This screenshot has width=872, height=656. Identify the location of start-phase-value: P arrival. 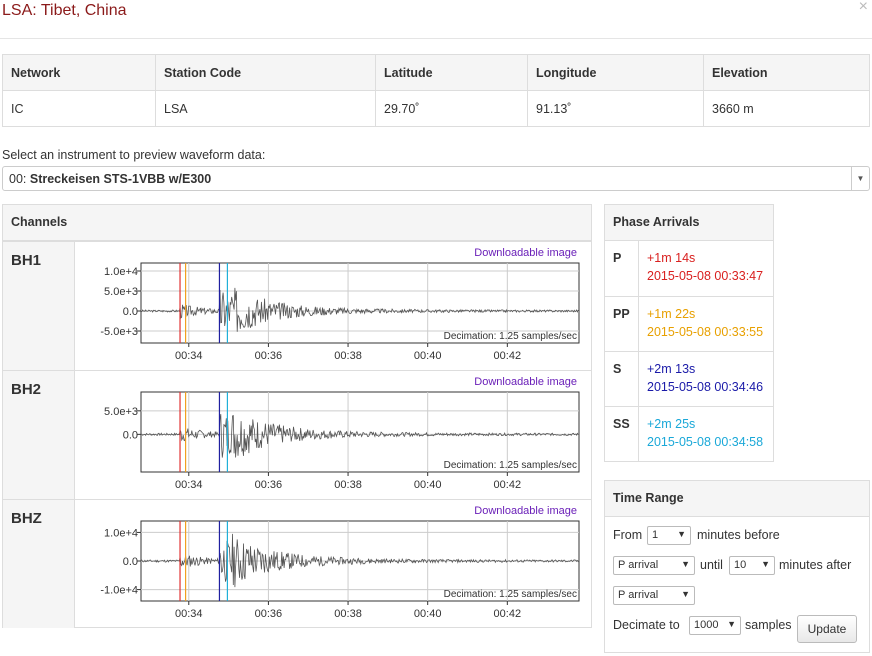
(638, 565).